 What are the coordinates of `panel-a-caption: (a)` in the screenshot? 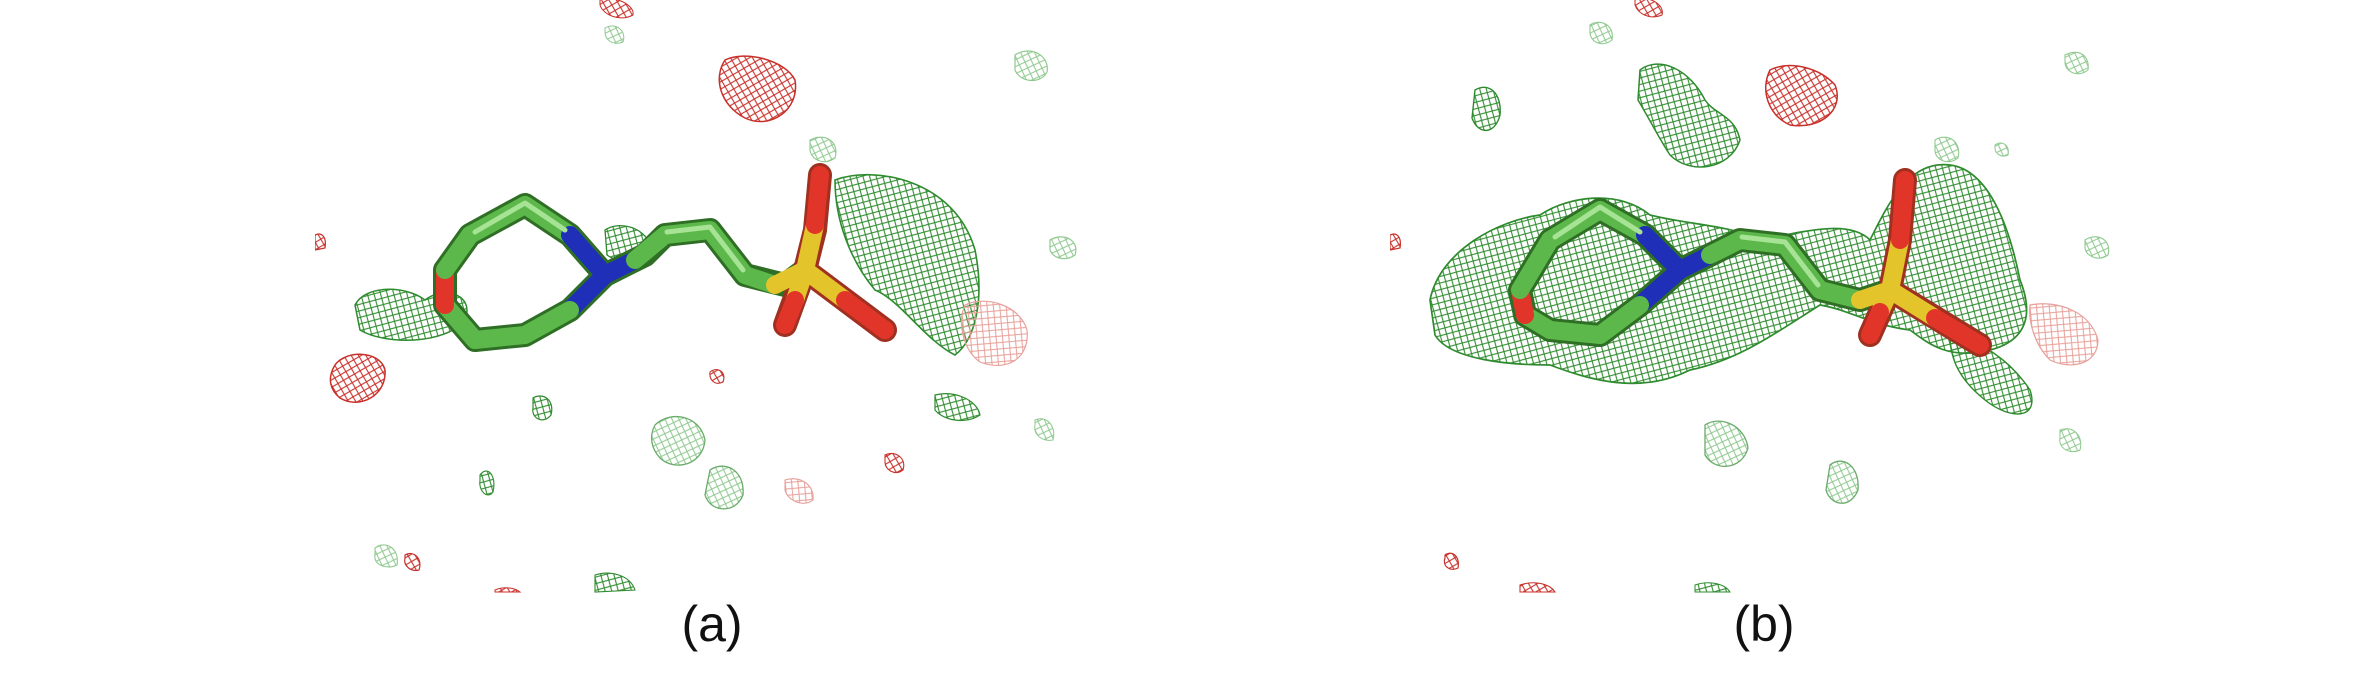 It's located at (712, 624).